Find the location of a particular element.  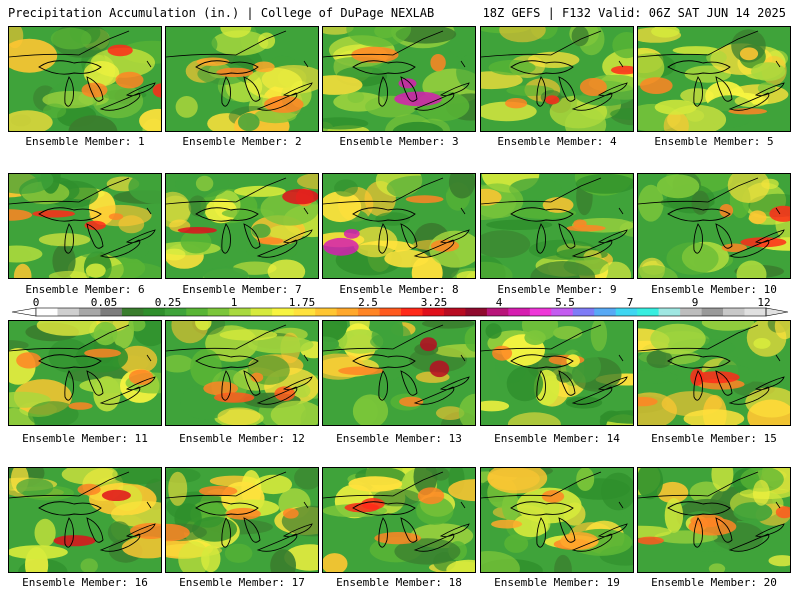

ensemble-member-label: Ensemble Member: 15 is located at coordinates (714, 438).